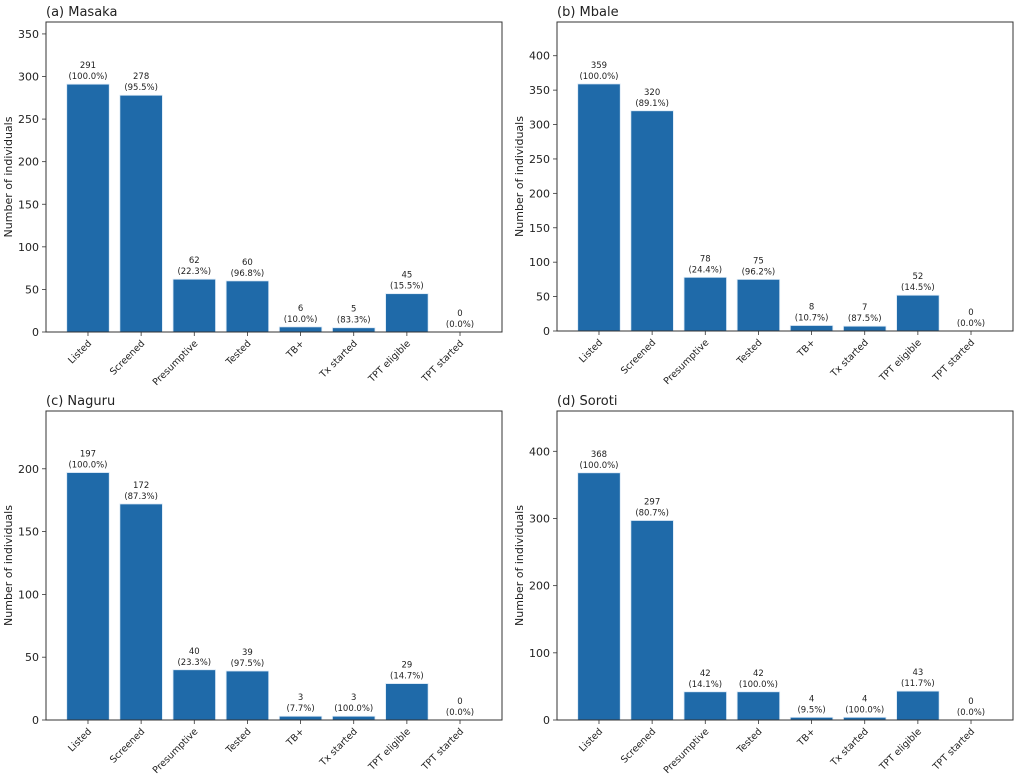 The height and width of the screenshot is (776, 1024). What do you see at coordinates (917, 277) in the screenshot?
I see `data-label-count: 52` at bounding box center [917, 277].